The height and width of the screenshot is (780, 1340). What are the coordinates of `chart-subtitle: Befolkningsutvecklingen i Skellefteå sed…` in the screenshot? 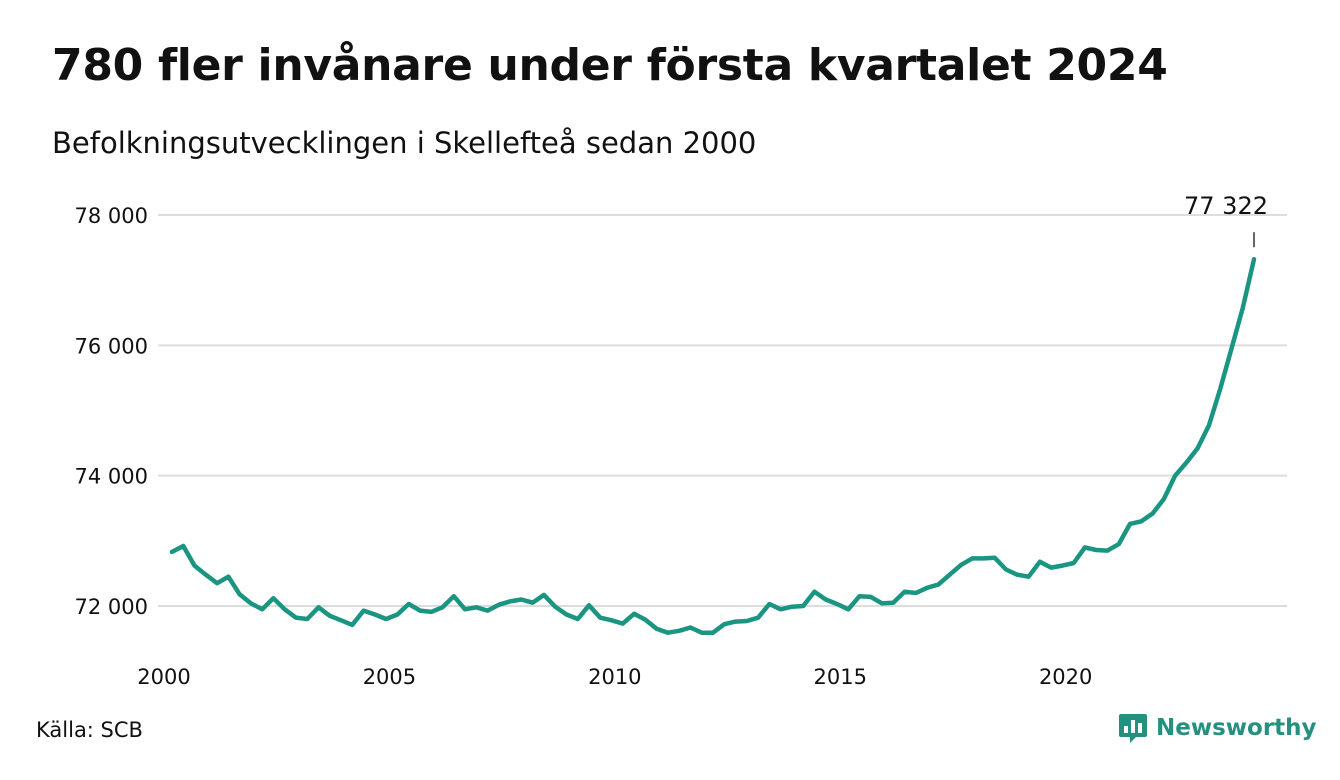 It's located at (404, 143).